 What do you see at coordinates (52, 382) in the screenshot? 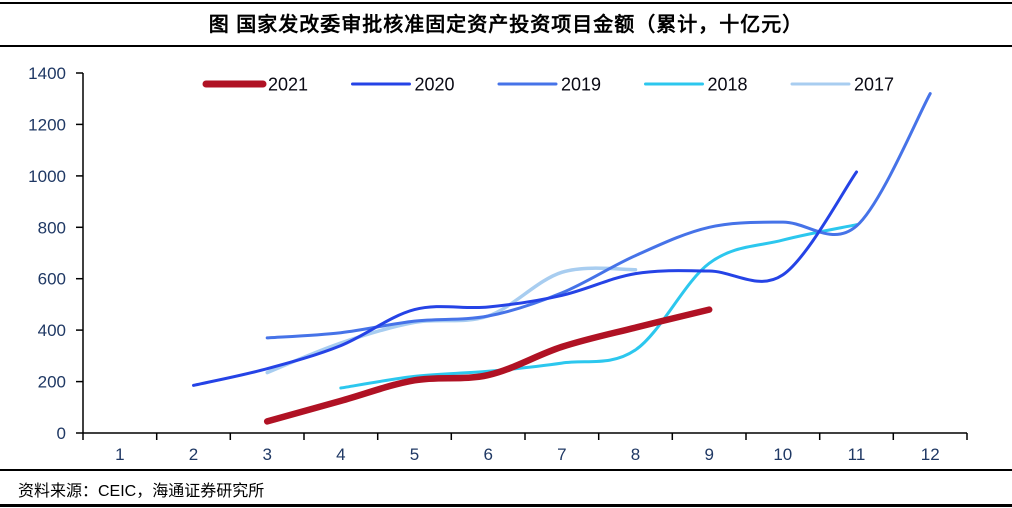
I see `y-tick-label: 200` at bounding box center [52, 382].